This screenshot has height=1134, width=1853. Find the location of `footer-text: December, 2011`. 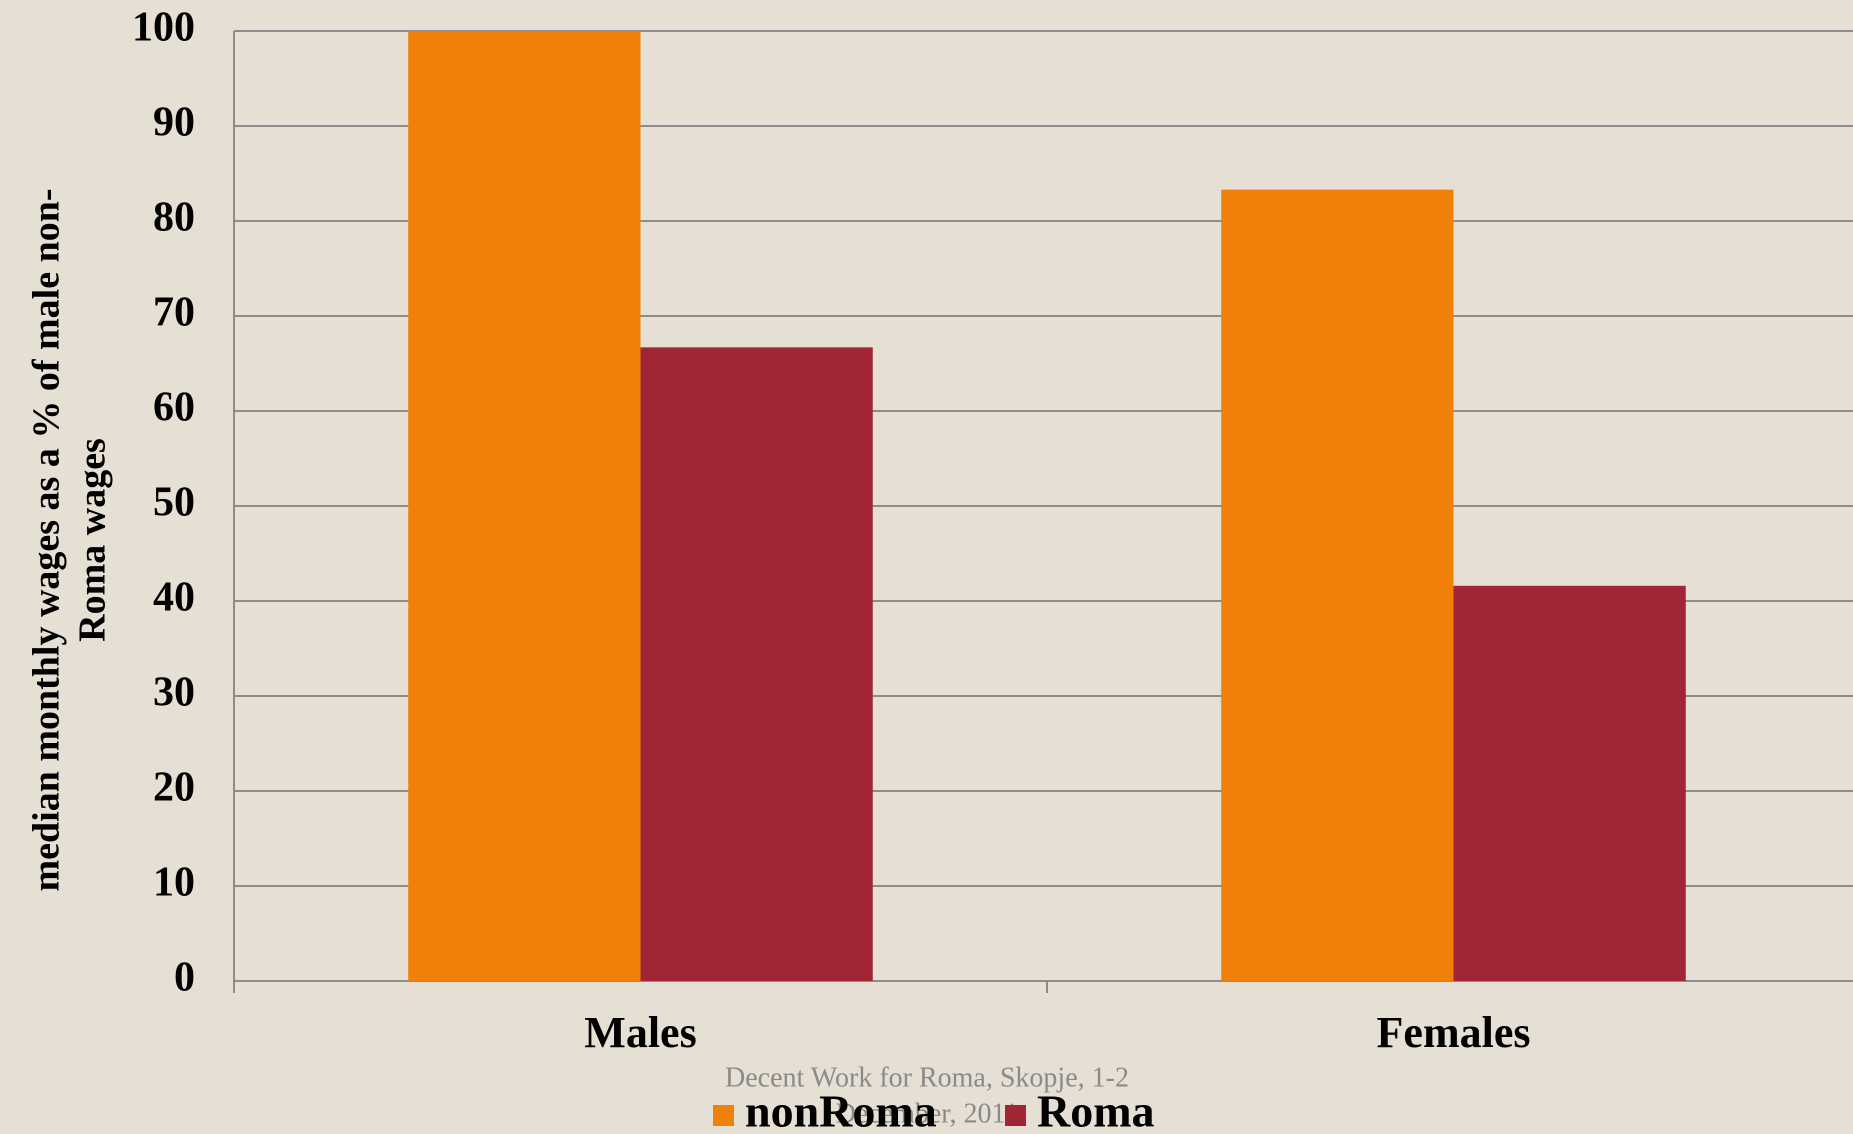

footer-text: December, 2011 is located at coordinates (927, 1113).